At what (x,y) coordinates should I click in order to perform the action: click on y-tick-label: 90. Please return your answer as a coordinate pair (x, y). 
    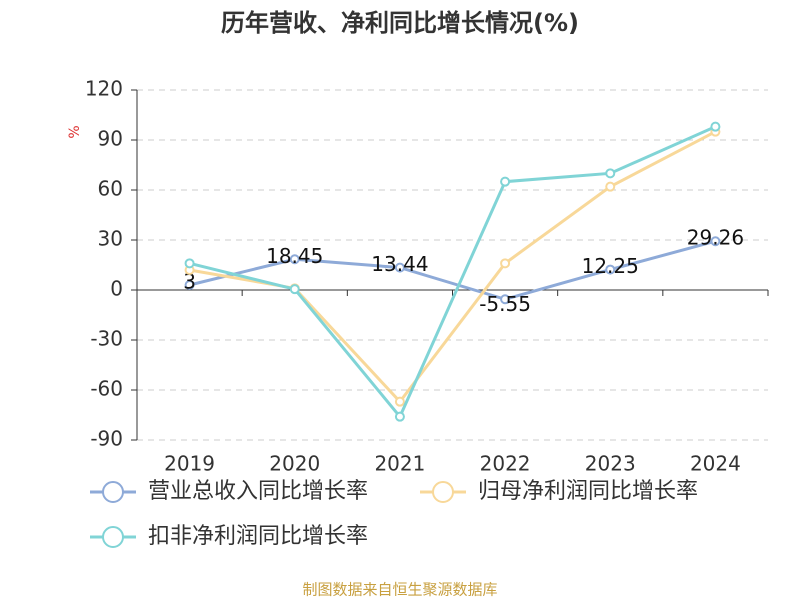
    Looking at the image, I should click on (110, 139).